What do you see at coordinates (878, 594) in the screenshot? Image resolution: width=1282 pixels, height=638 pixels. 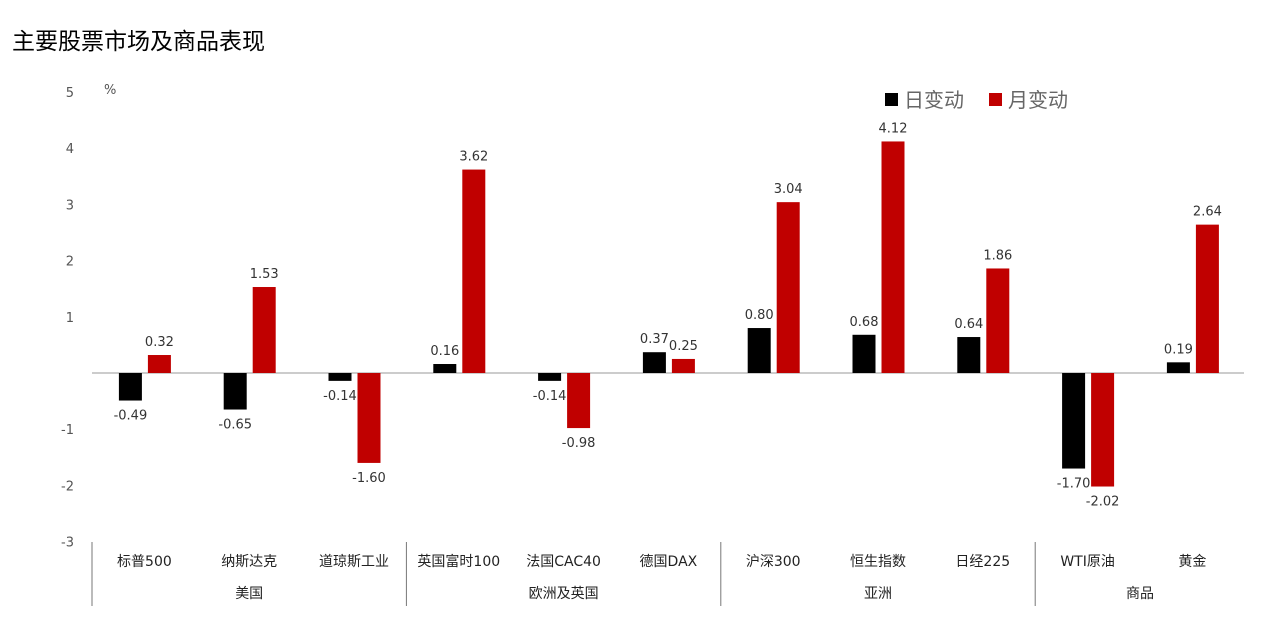 I see `group-label: 亚洲` at bounding box center [878, 594].